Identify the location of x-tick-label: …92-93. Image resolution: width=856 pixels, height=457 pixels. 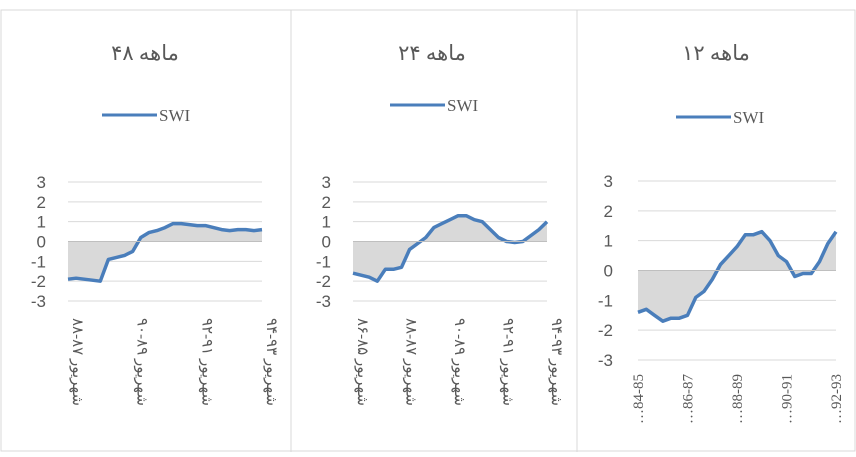
(837, 399).